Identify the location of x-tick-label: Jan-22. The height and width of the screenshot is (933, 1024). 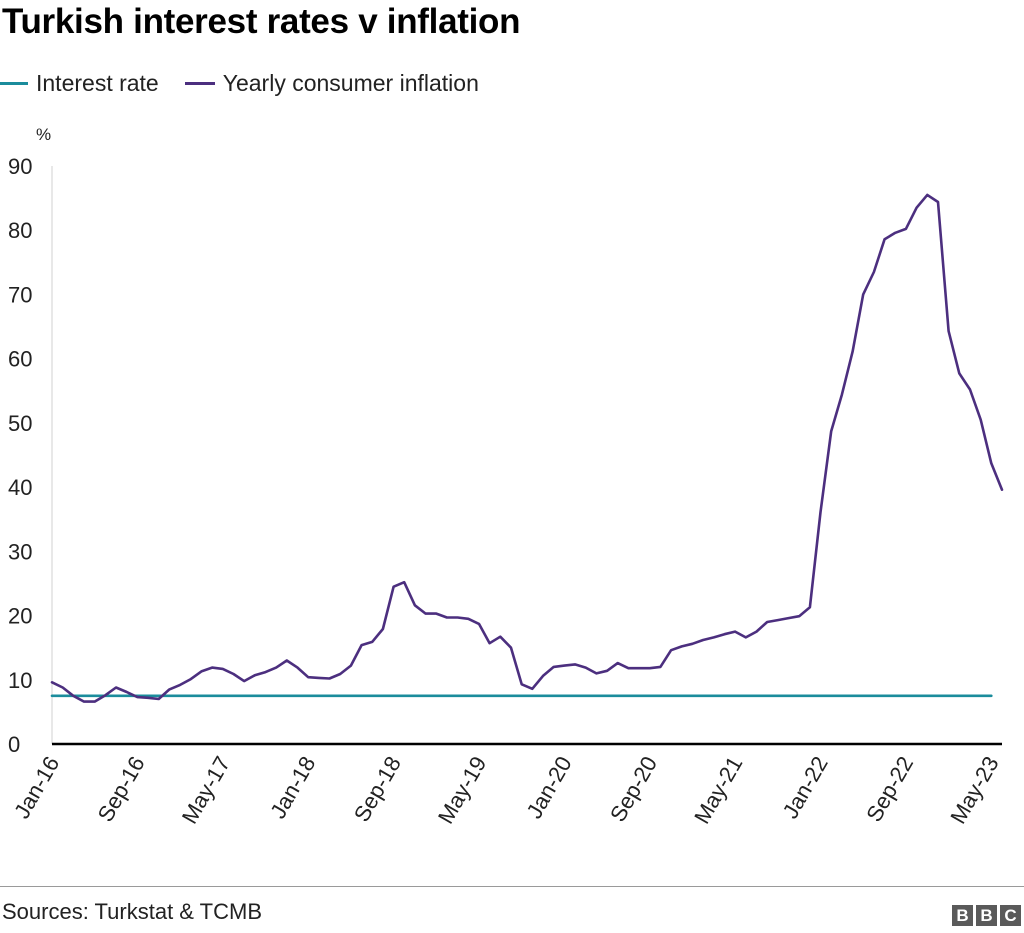
(805, 787).